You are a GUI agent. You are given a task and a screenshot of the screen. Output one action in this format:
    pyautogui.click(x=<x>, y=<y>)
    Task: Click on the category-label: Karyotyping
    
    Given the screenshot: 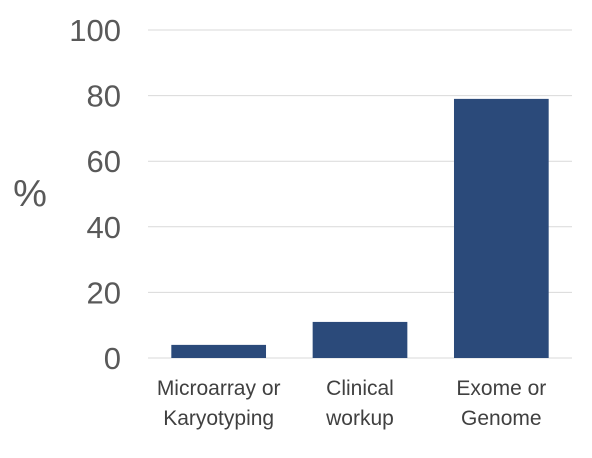 What is the action you would take?
    pyautogui.click(x=218, y=418)
    